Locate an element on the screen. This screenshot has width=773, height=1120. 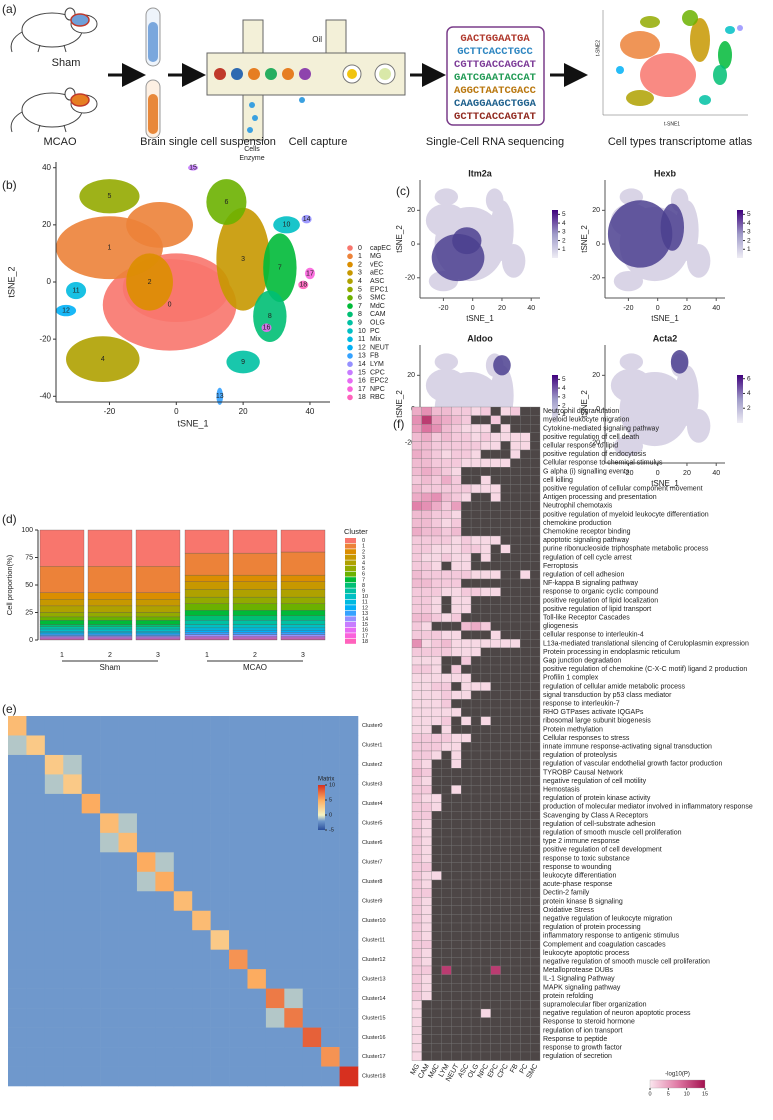
atlas-cluster is located at coordinates (668, 75).